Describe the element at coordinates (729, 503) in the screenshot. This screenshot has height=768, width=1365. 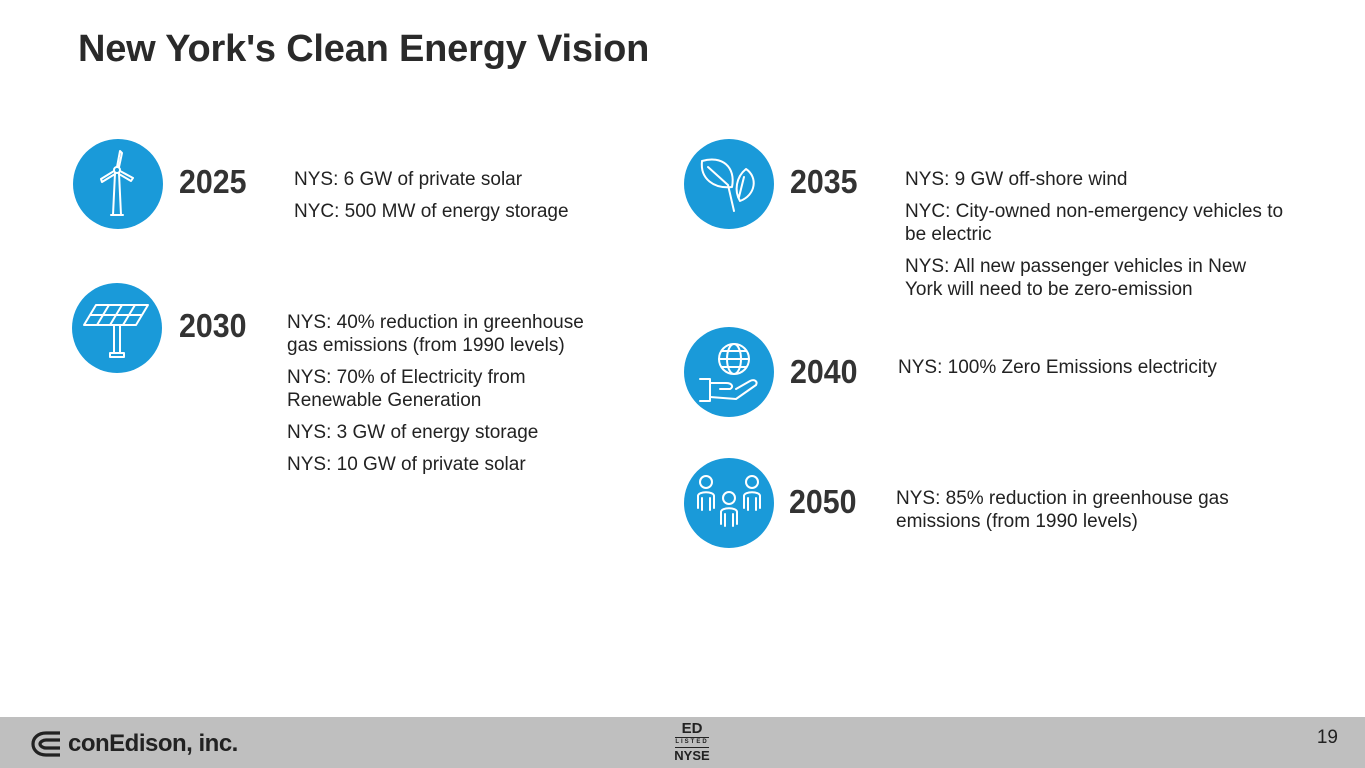
I see `people-icon` at that location.